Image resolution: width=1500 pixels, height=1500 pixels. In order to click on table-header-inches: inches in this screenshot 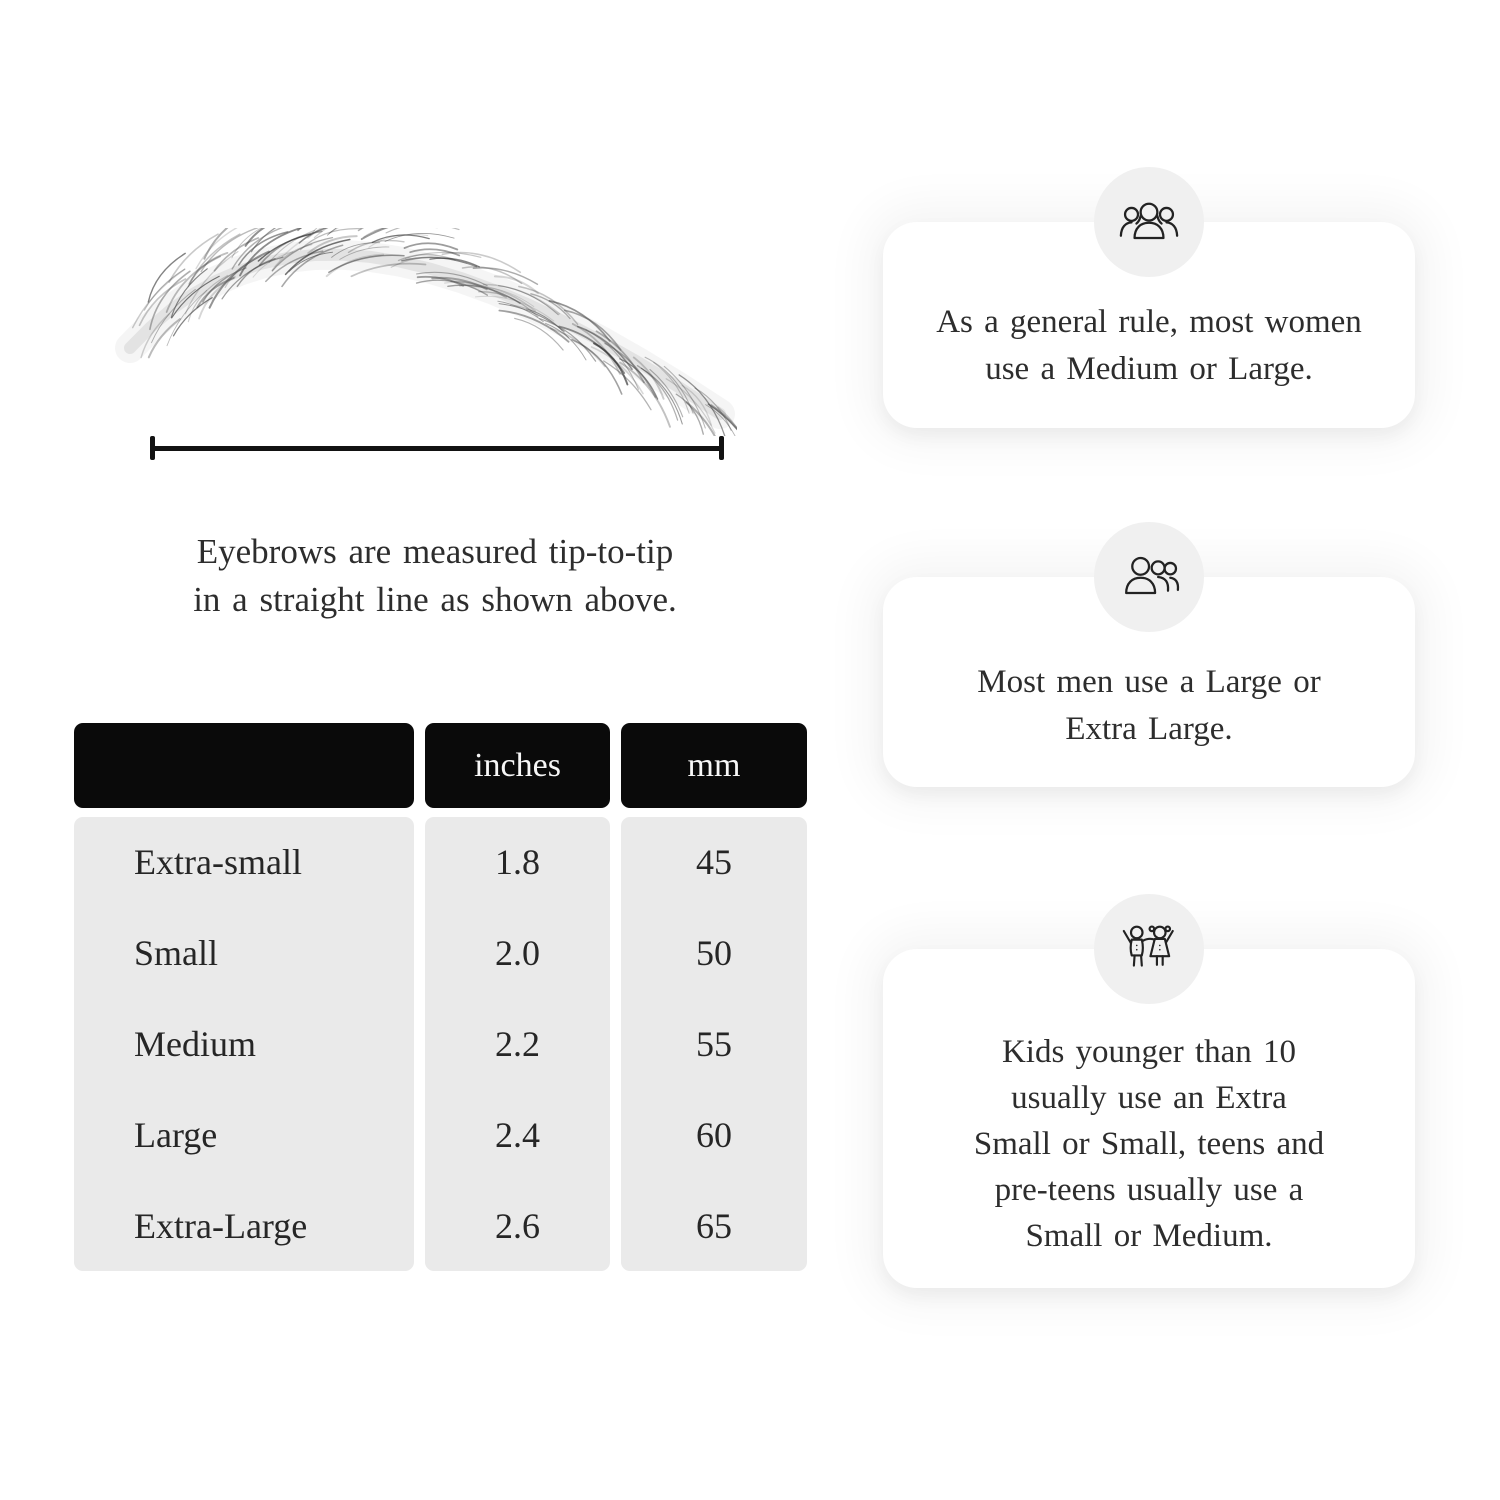, I will do `click(517, 765)`.